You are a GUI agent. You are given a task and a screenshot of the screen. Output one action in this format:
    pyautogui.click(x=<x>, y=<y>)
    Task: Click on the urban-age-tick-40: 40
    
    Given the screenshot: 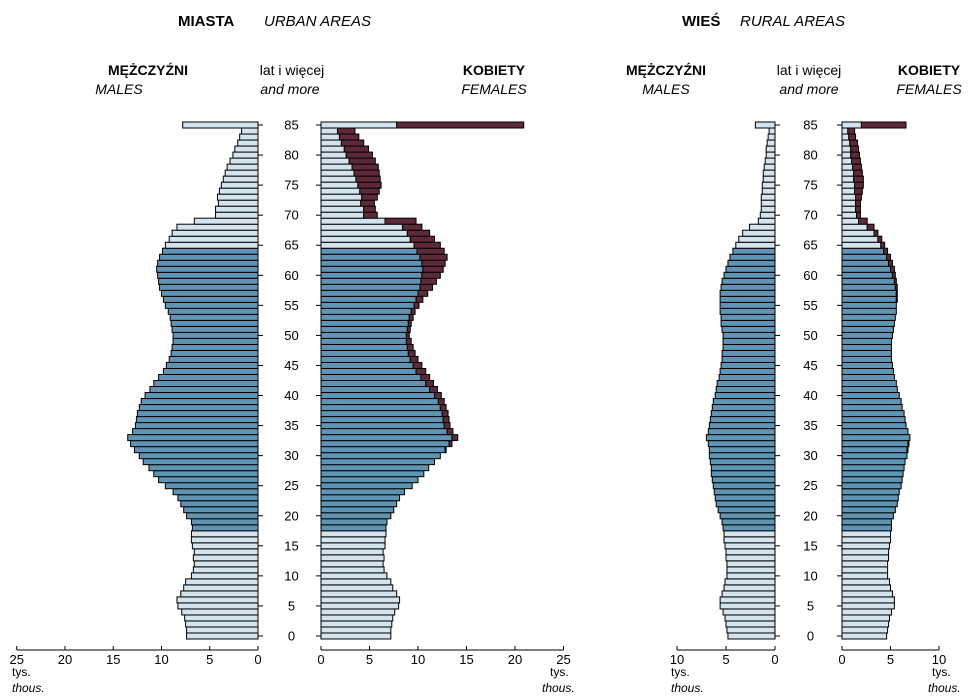 What is the action you would take?
    pyautogui.click(x=291, y=395)
    